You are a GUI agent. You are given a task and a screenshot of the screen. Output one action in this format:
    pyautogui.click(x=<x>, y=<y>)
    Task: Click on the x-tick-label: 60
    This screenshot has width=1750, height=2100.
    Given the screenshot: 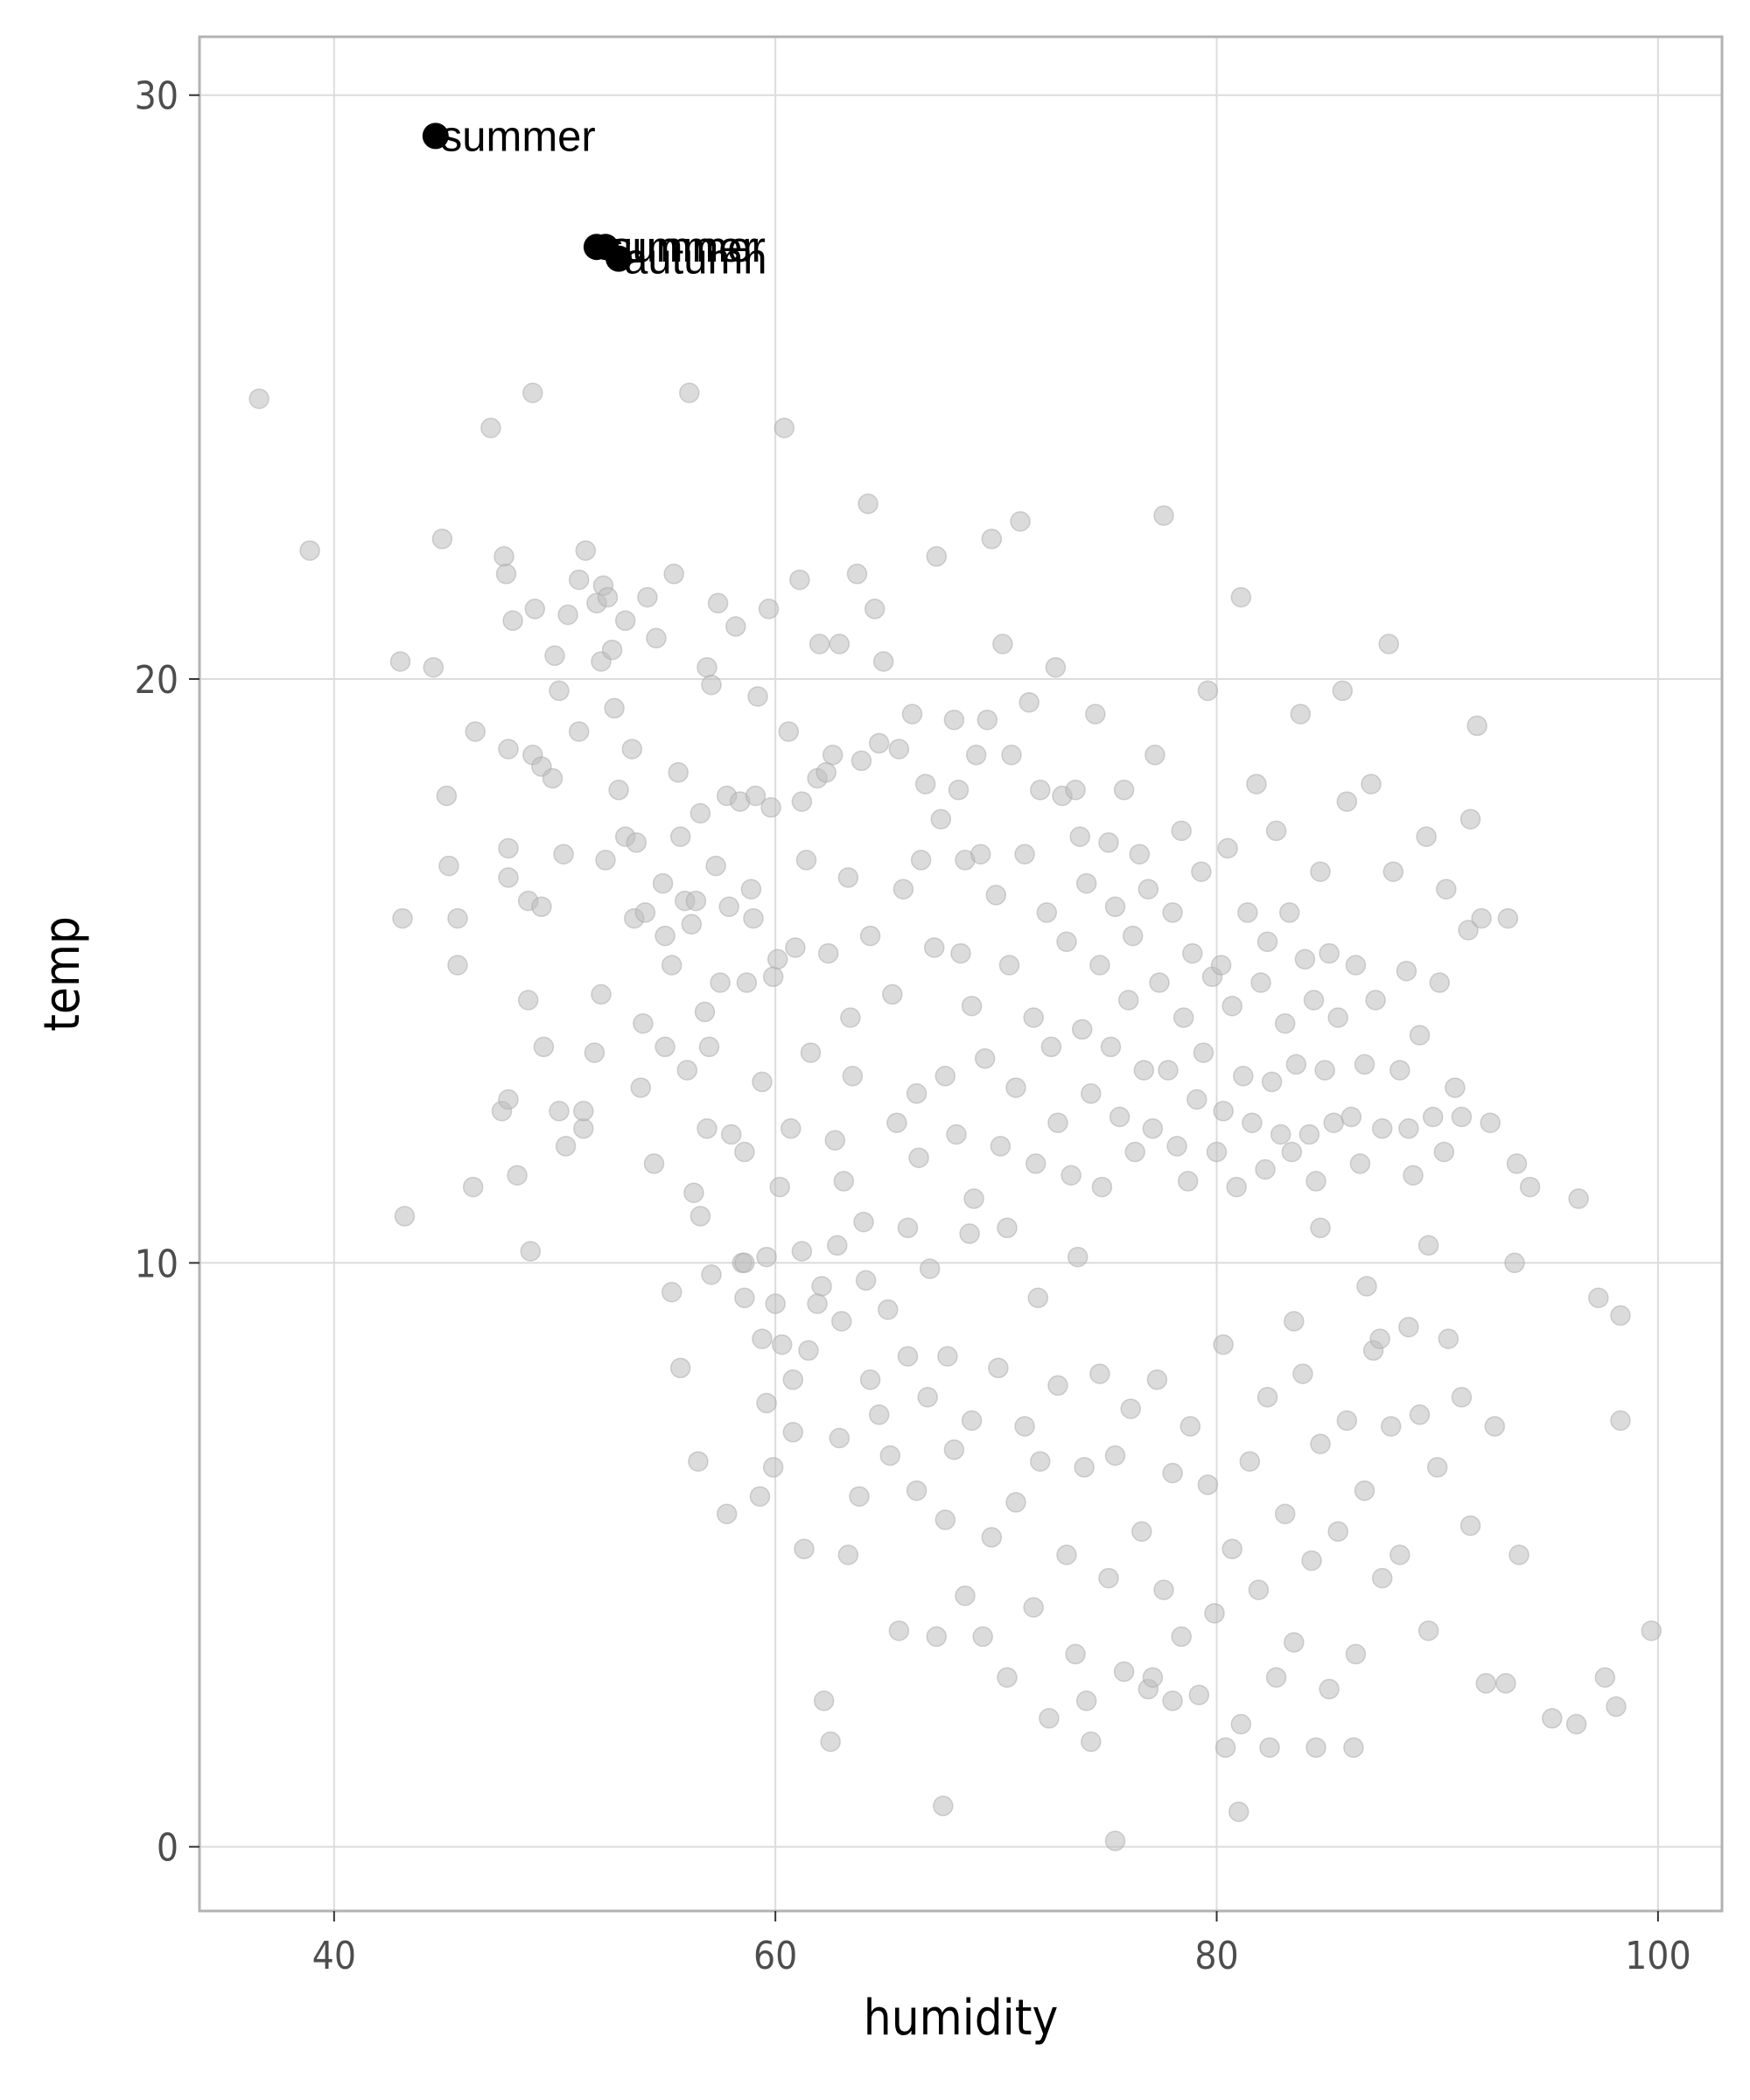 What is the action you would take?
    pyautogui.click(x=775, y=1956)
    